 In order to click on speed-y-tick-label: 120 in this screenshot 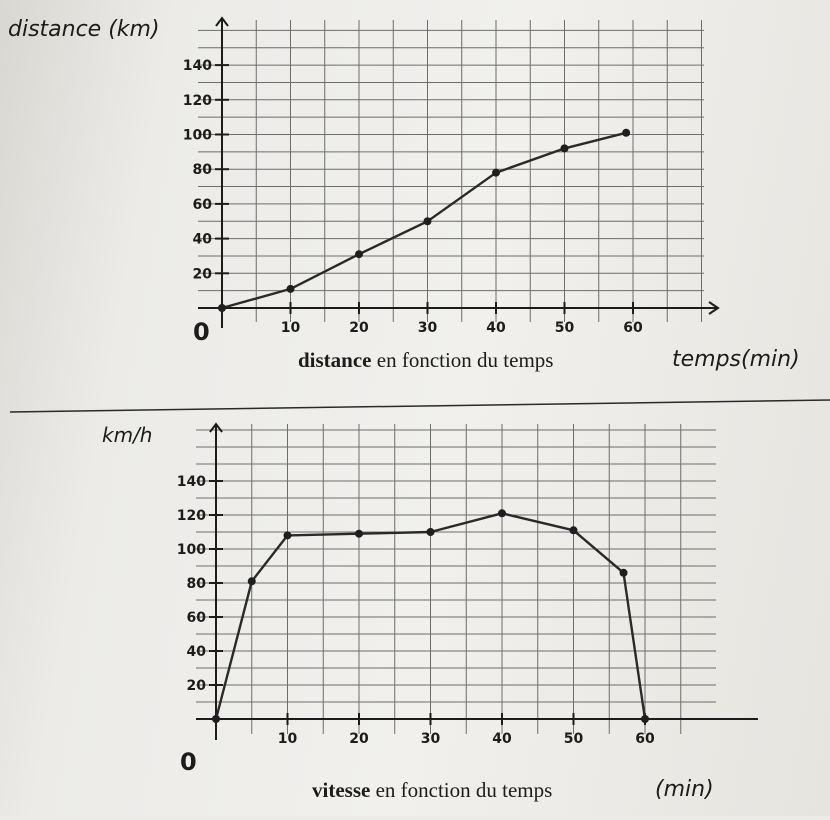, I will do `click(191, 516)`.